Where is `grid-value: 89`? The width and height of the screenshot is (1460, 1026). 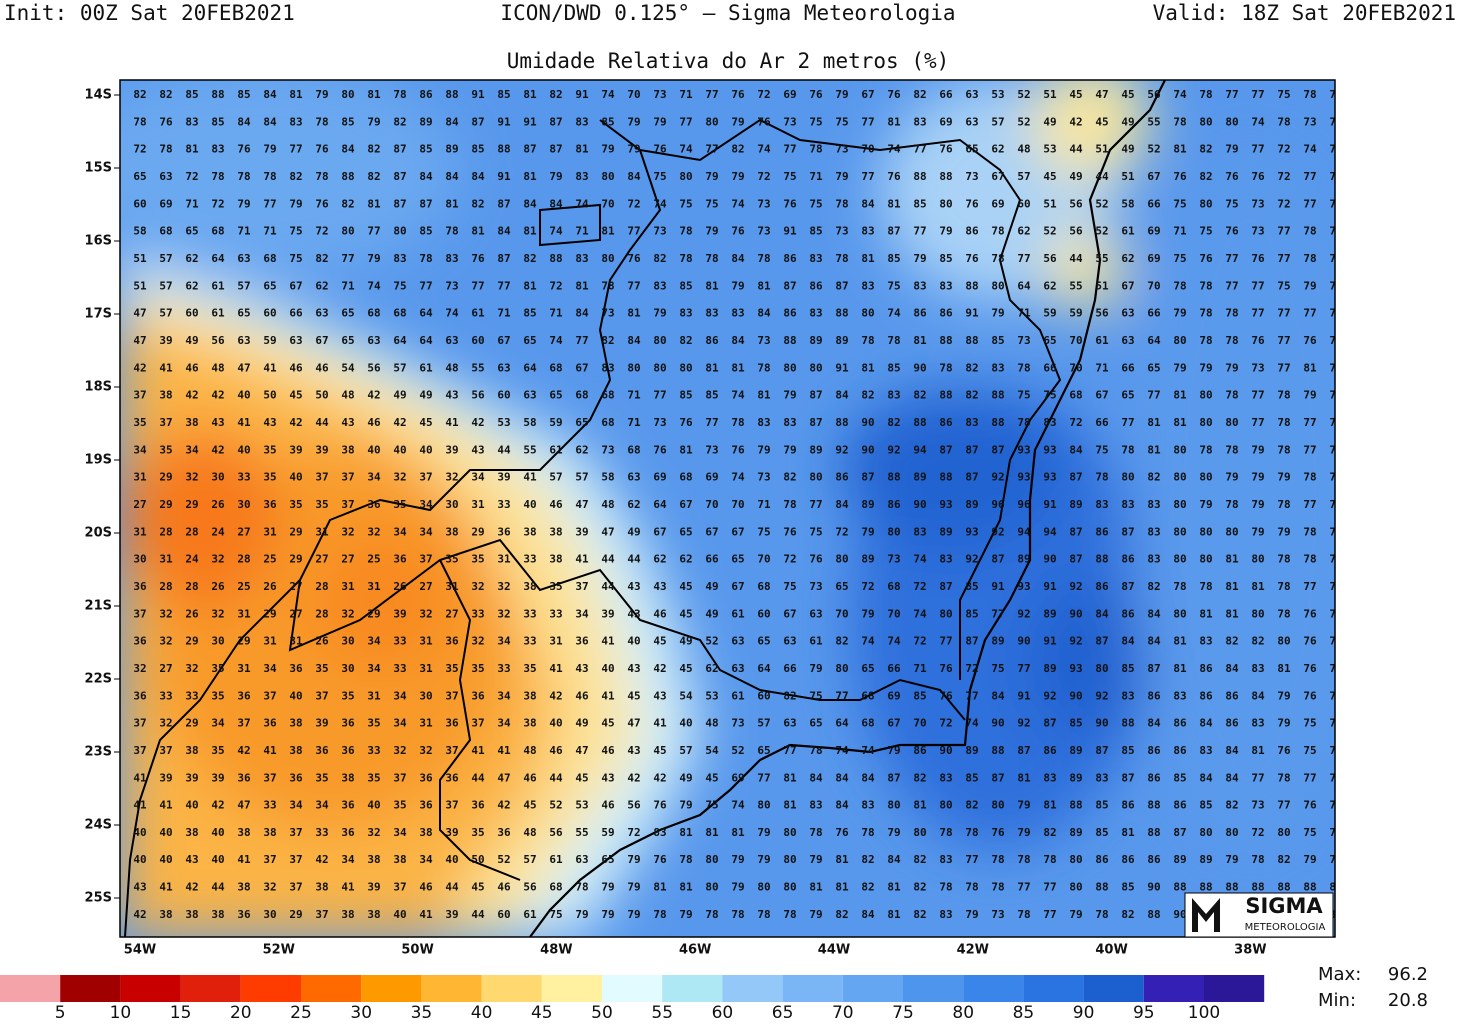 grid-value: 89 is located at coordinates (867, 504).